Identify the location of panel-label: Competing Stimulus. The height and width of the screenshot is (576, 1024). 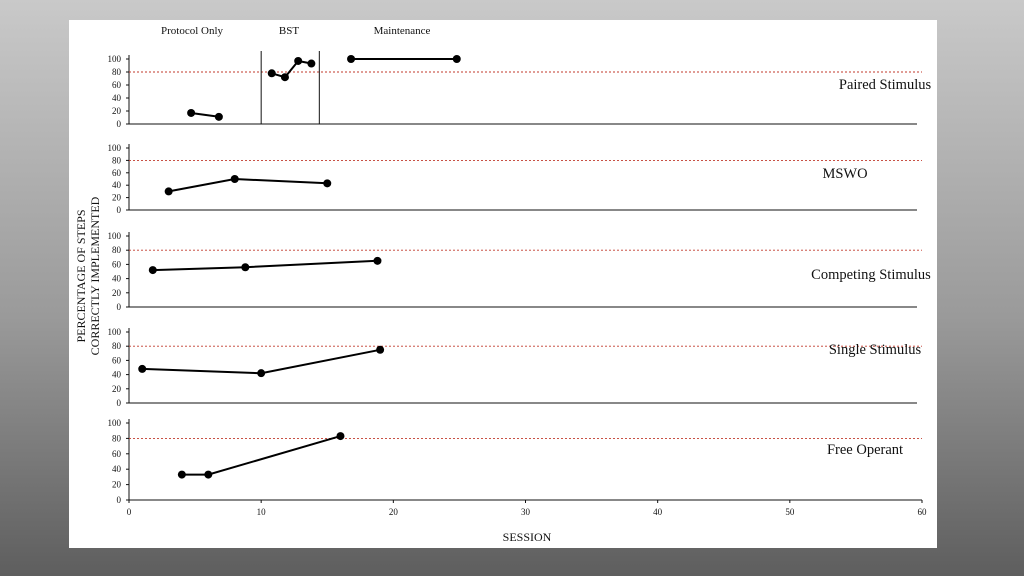
(871, 275).